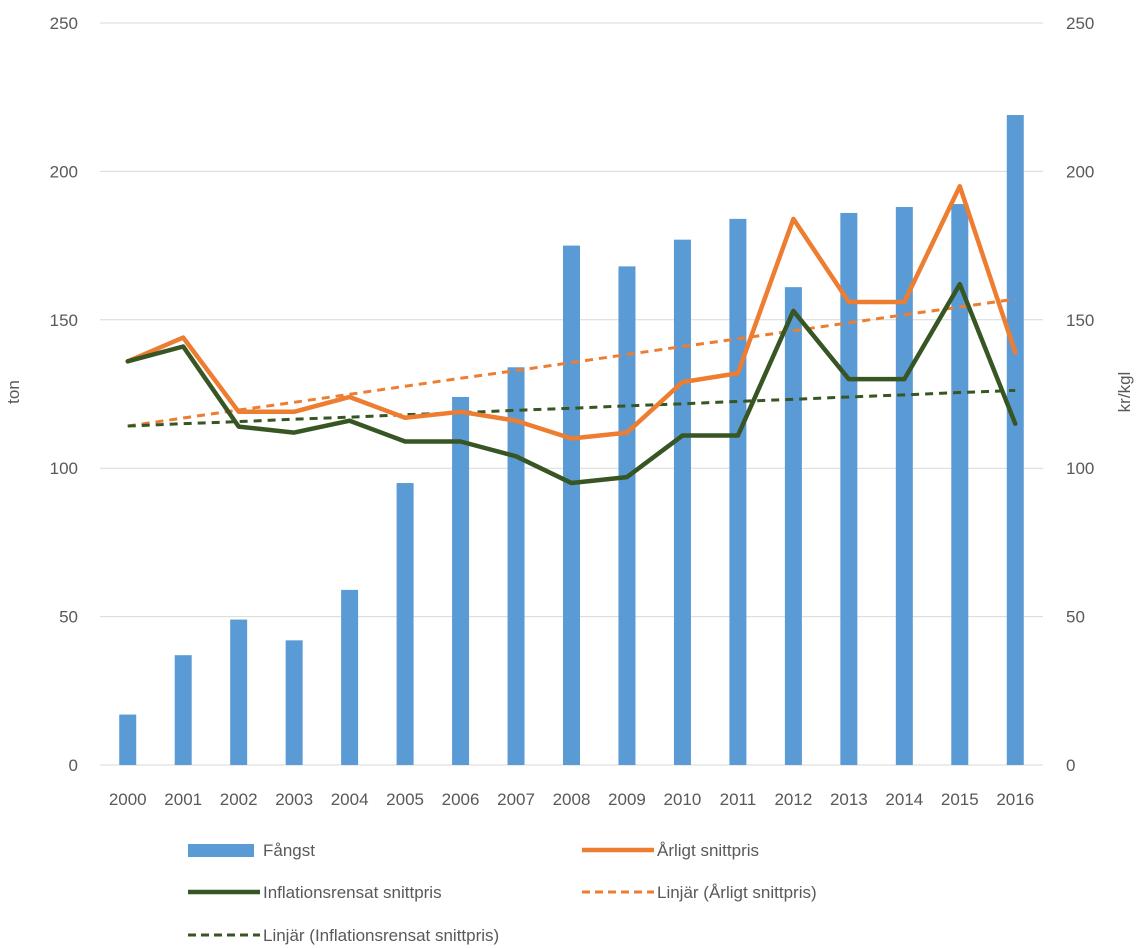  Describe the element at coordinates (183, 799) in the screenshot. I see `x-tick-label: 2001` at that location.